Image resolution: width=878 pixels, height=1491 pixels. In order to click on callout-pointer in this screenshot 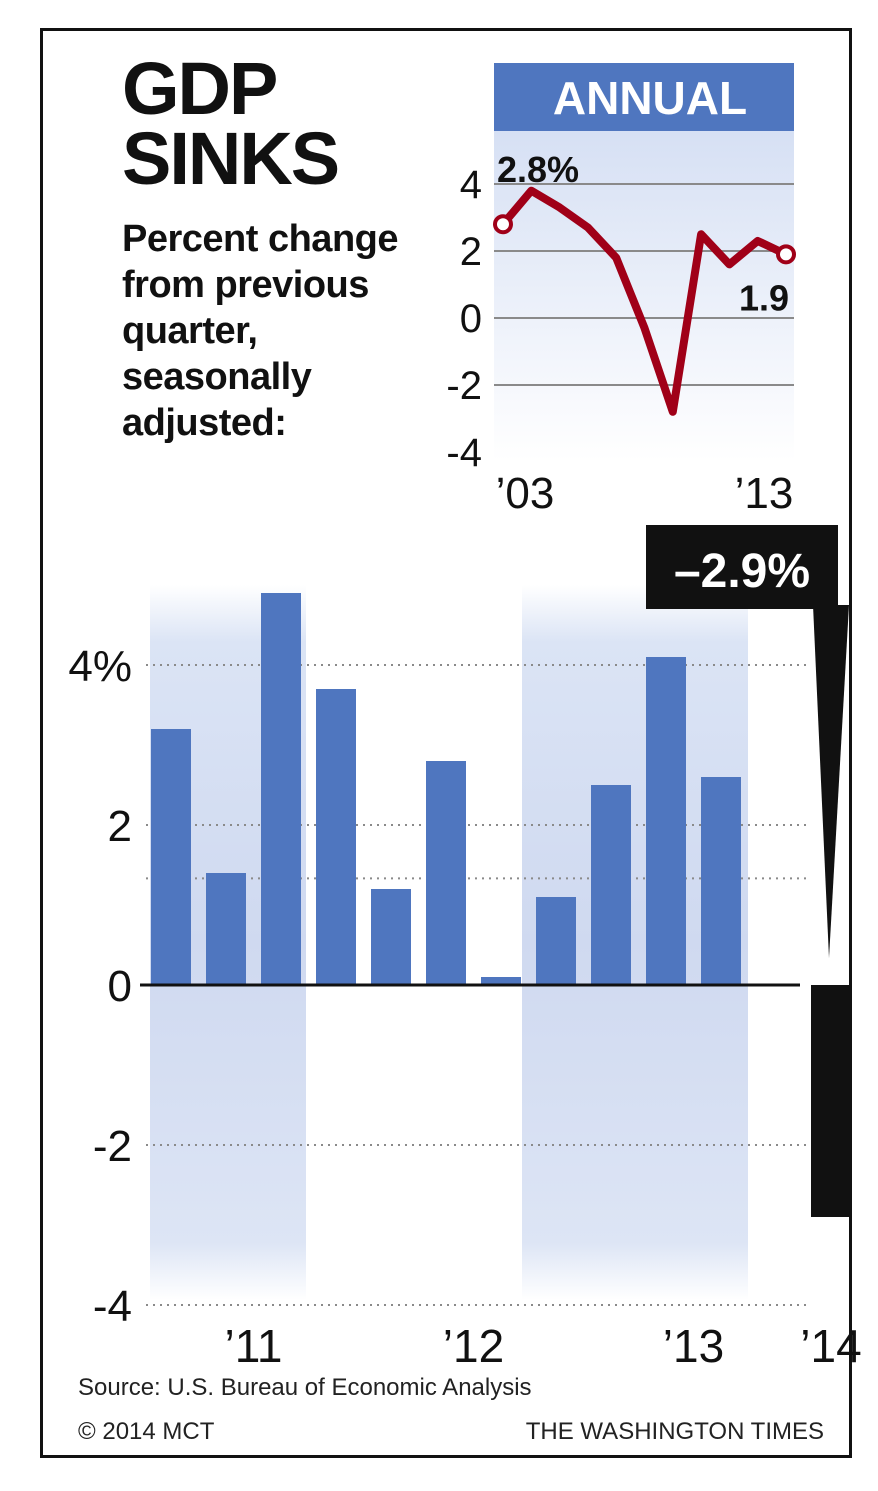, I will do `click(831, 781)`.